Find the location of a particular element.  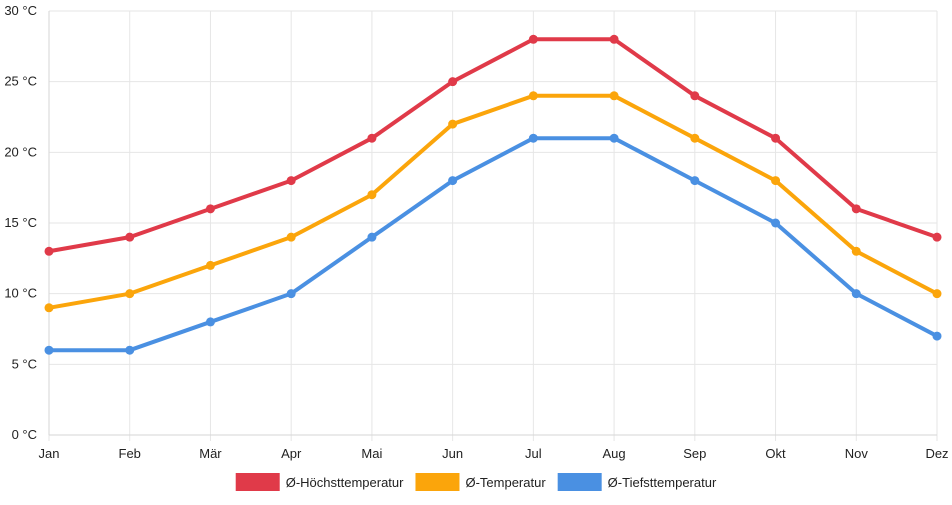

legend-label: Ø-Höchsttemperatur is located at coordinates (345, 482).